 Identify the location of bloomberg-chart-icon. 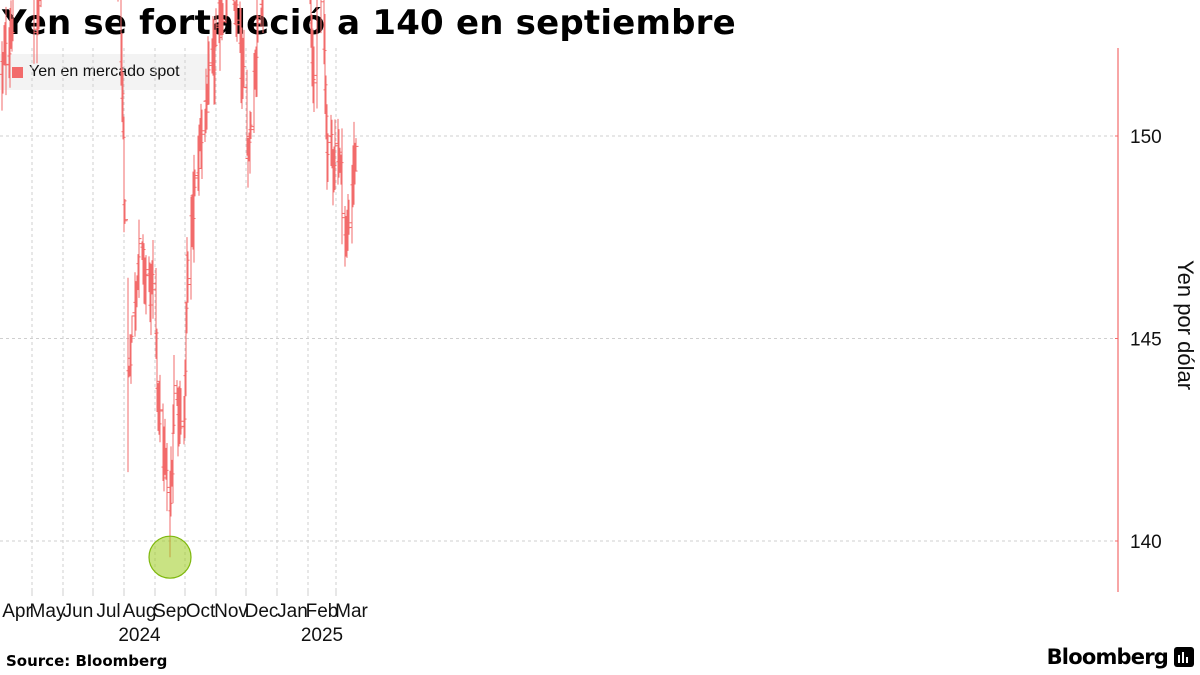
(1184, 657).